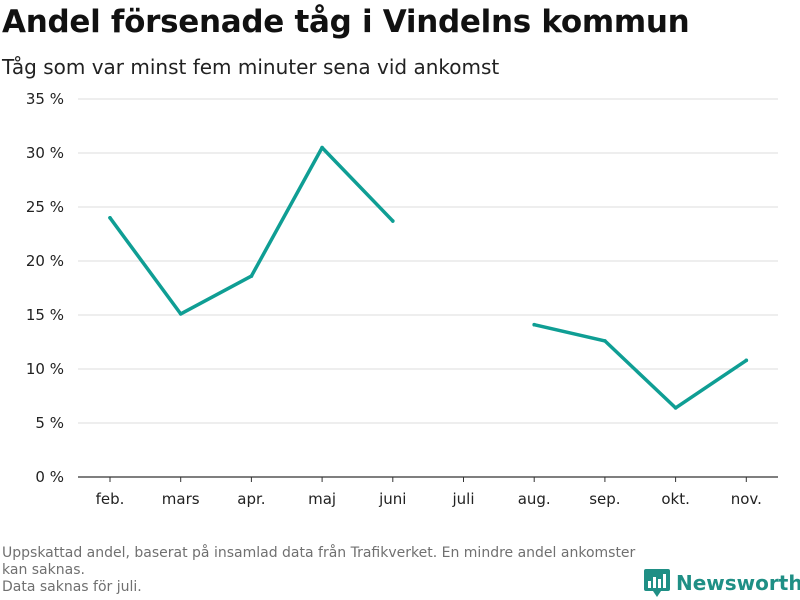 The height and width of the screenshot is (600, 800). I want to click on x-axis-tick-labels: feb. mars apr. maj juni juli aug. sep. okt. nov., so click(429, 499).